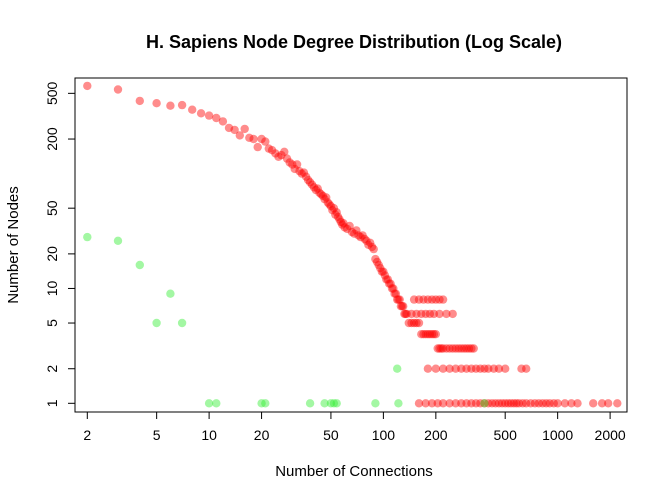 The width and height of the screenshot is (669, 502). Describe the element at coordinates (52, 139) in the screenshot. I see `y-tick-label: 200` at that location.